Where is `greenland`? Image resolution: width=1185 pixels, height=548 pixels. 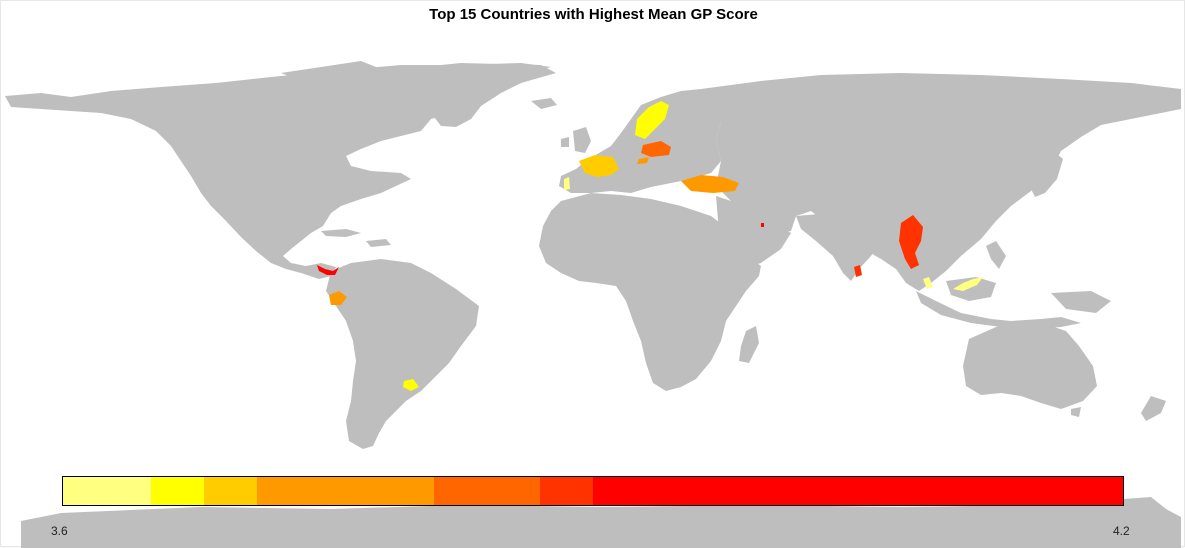
greenland is located at coordinates (478, 95).